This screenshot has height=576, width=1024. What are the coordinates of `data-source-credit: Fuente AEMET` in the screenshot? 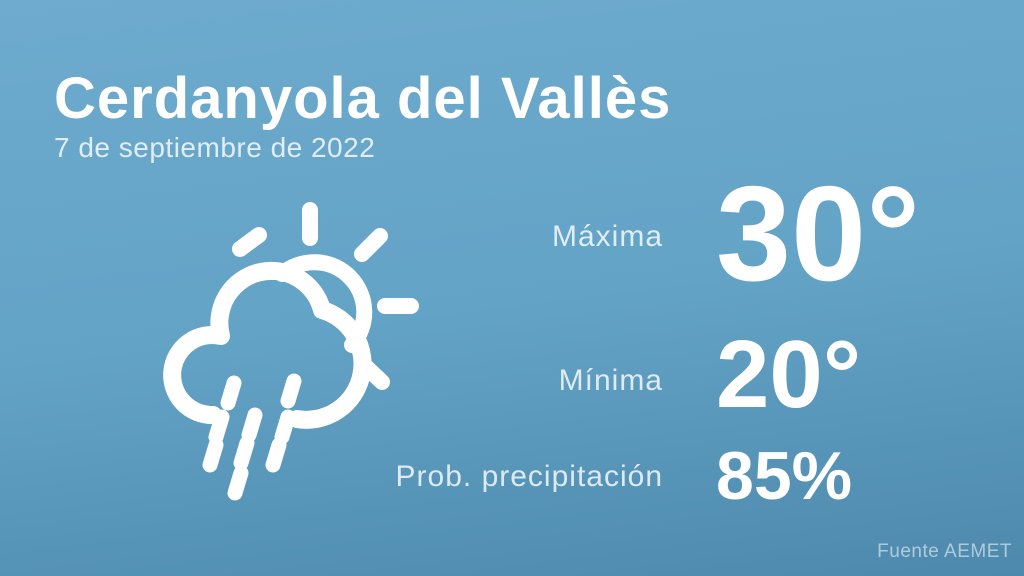 It's located at (944, 551).